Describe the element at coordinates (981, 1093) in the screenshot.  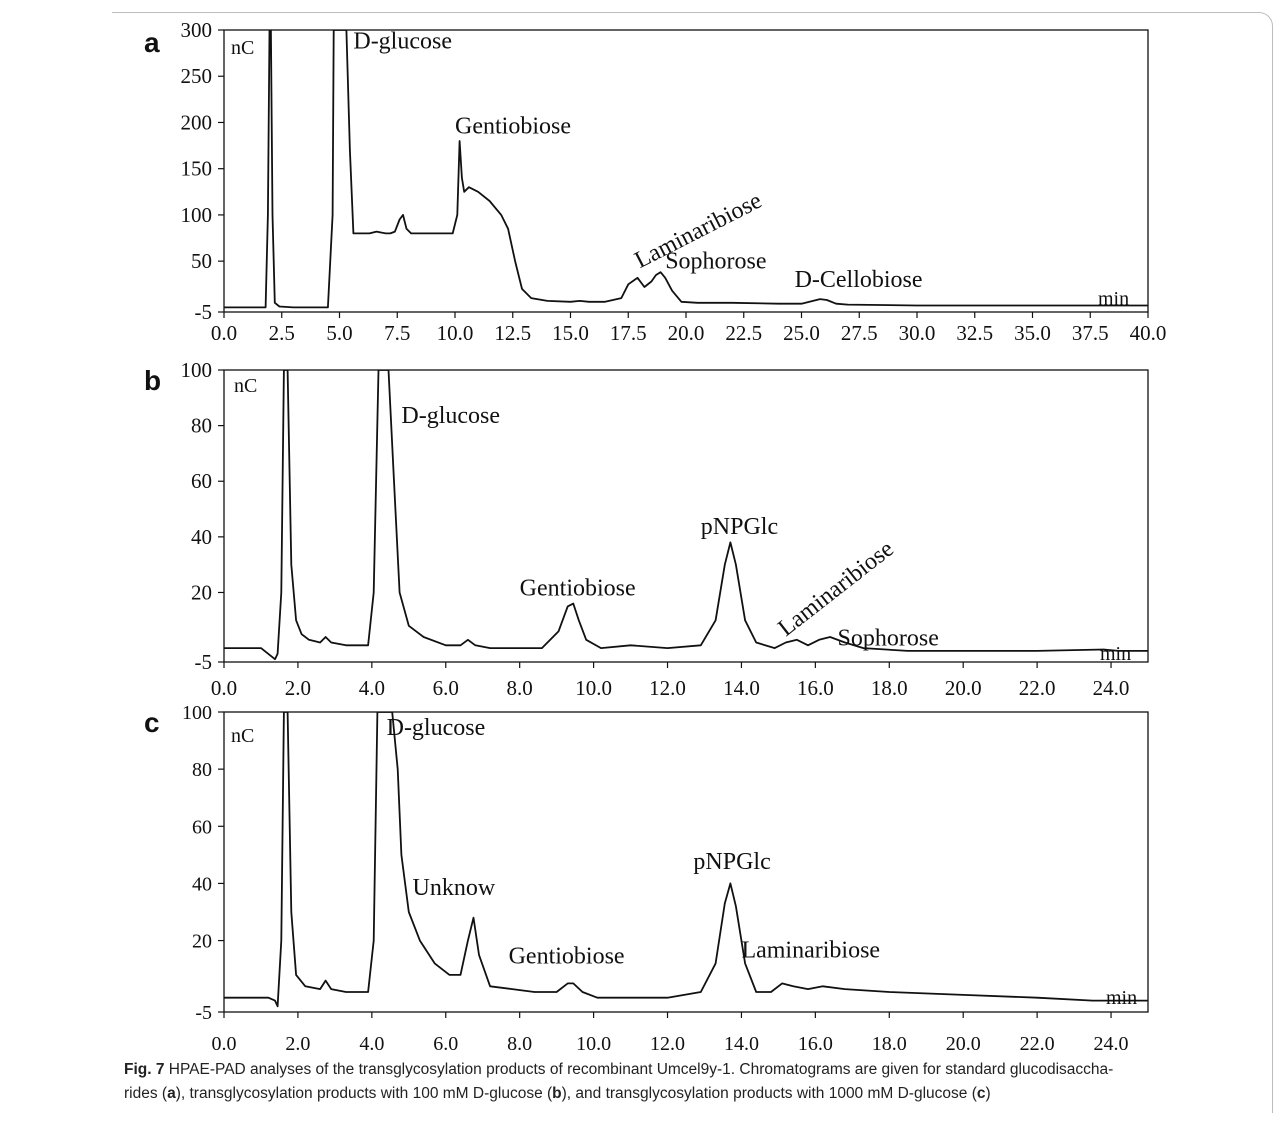
I see `caption-ref-c: c` at that location.